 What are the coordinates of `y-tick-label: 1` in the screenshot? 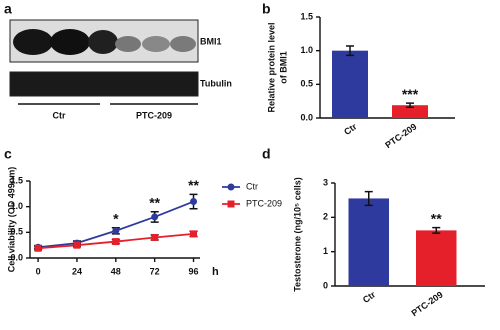 It's located at (325, 251).